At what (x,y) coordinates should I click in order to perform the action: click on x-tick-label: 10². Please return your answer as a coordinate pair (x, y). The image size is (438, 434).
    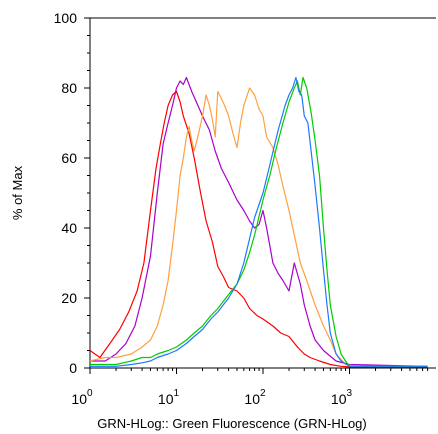
    Looking at the image, I should click on (255, 397).